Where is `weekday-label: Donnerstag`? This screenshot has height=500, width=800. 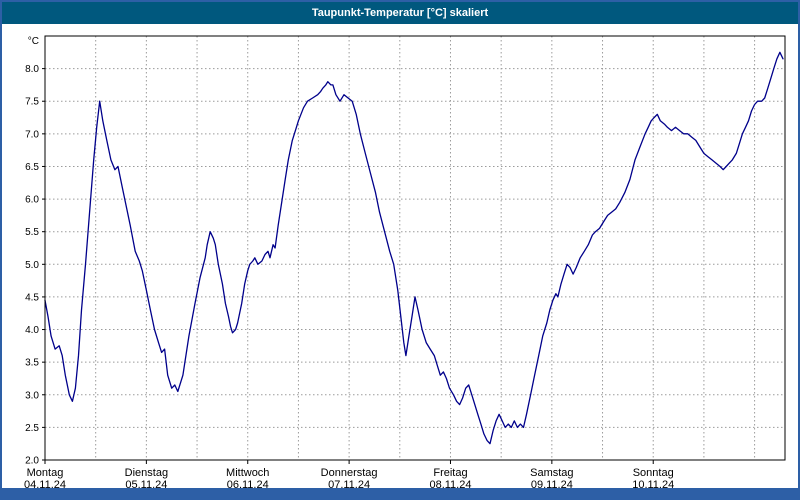 weekday-label: Donnerstag is located at coordinates (349, 473).